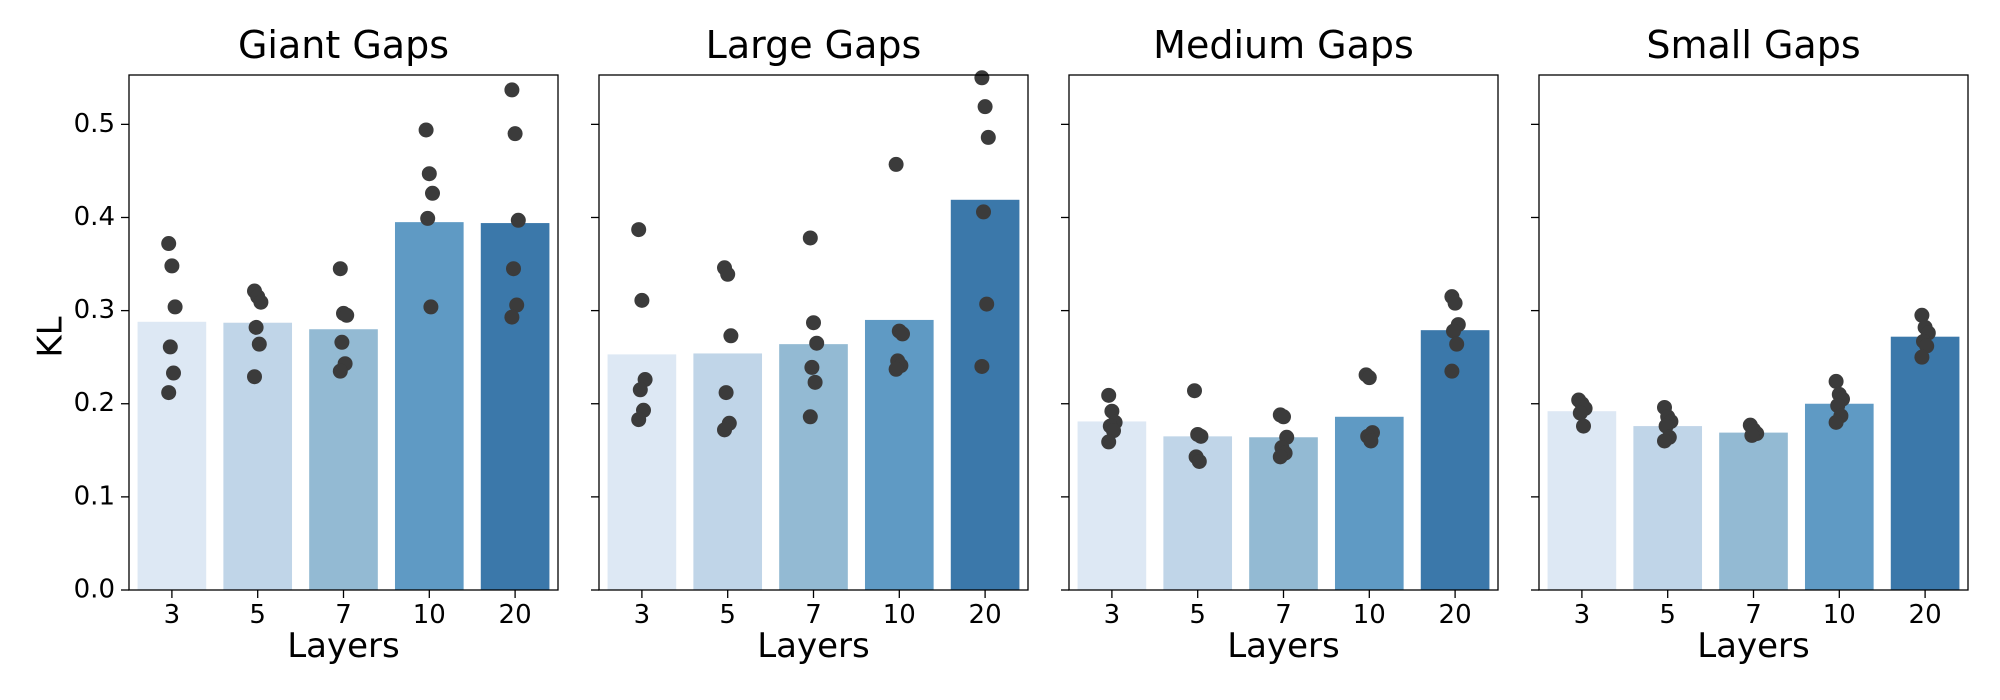 Image resolution: width=2000 pixels, height=700 pixels. I want to click on y-tick-label: 0.4, so click(94, 217).